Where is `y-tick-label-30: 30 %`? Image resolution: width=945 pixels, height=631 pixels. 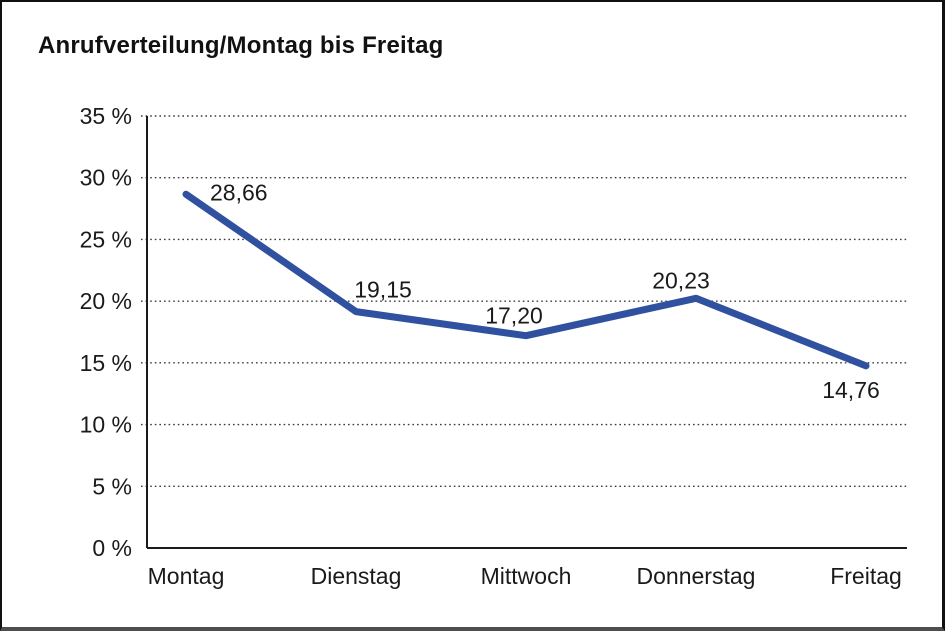
y-tick-label-30: 30 % is located at coordinates (106, 178).